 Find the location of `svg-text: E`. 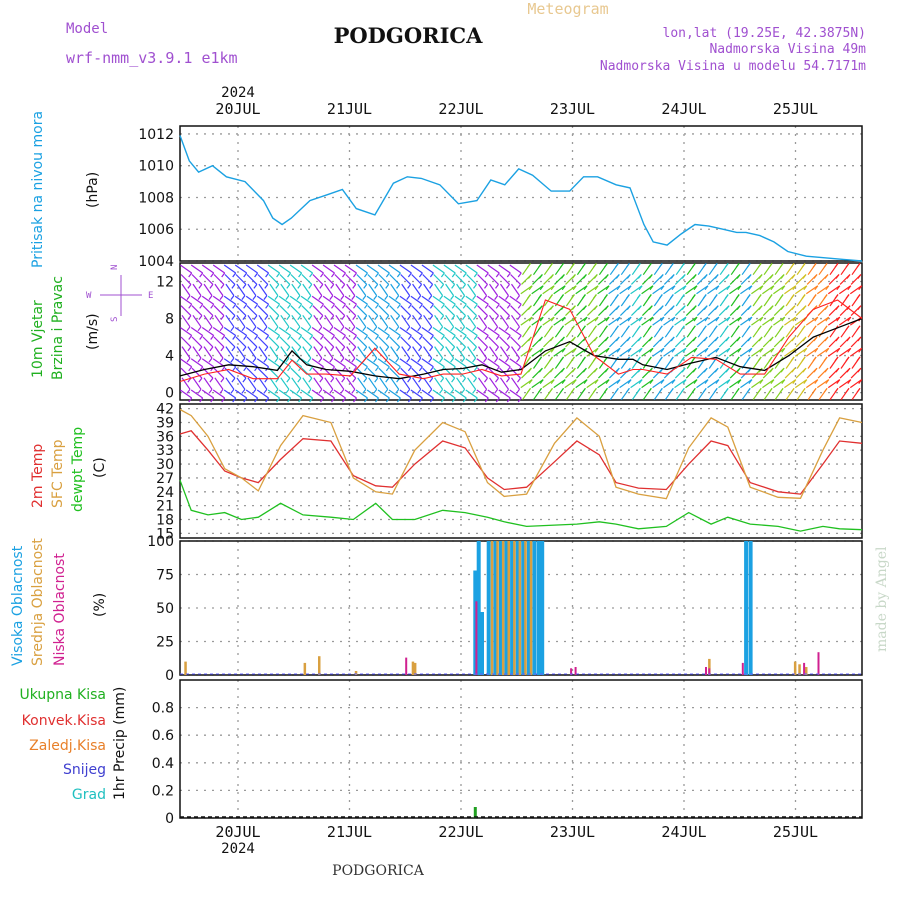

svg-text: E is located at coordinates (150, 296).